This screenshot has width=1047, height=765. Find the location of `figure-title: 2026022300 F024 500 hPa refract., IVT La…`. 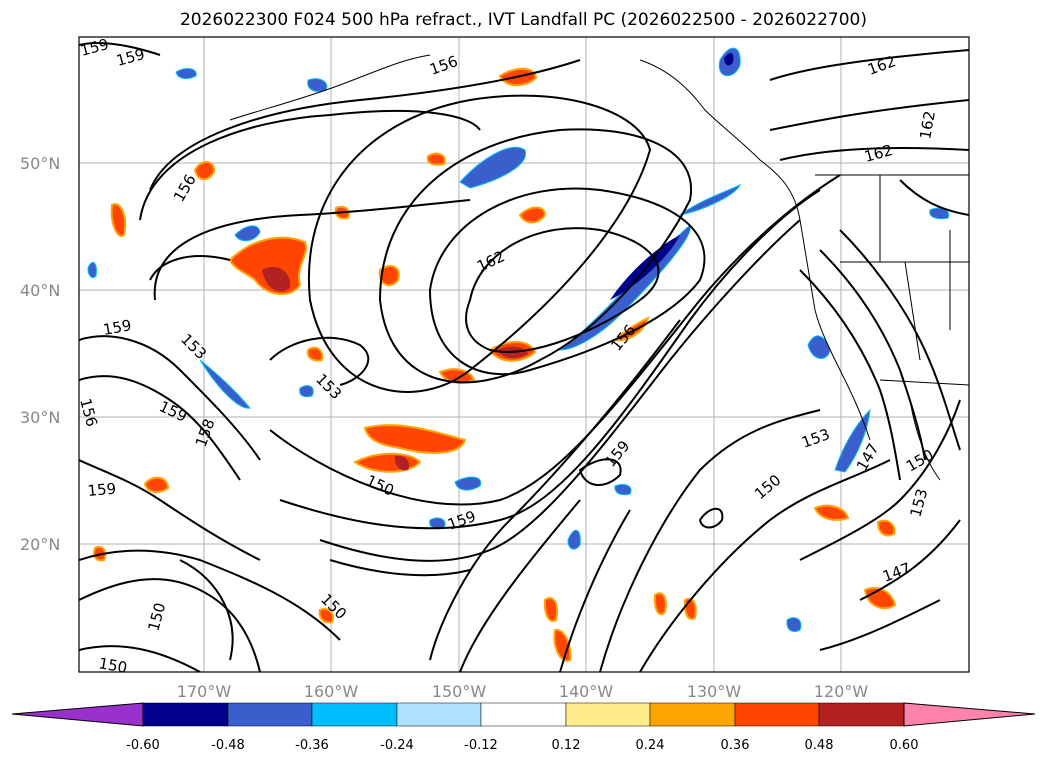

figure-title: 2026022300 F024 500 hPa refract., IVT La… is located at coordinates (523, 20).